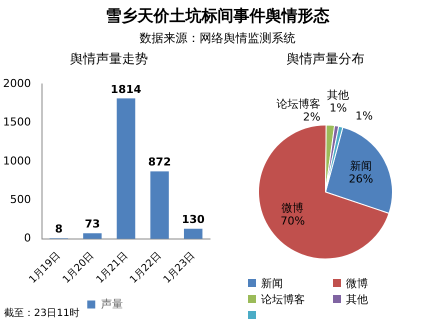  What do you see at coordinates (78, 268) in the screenshot?
I see `x-tick-label: 1月20日` at bounding box center [78, 268].